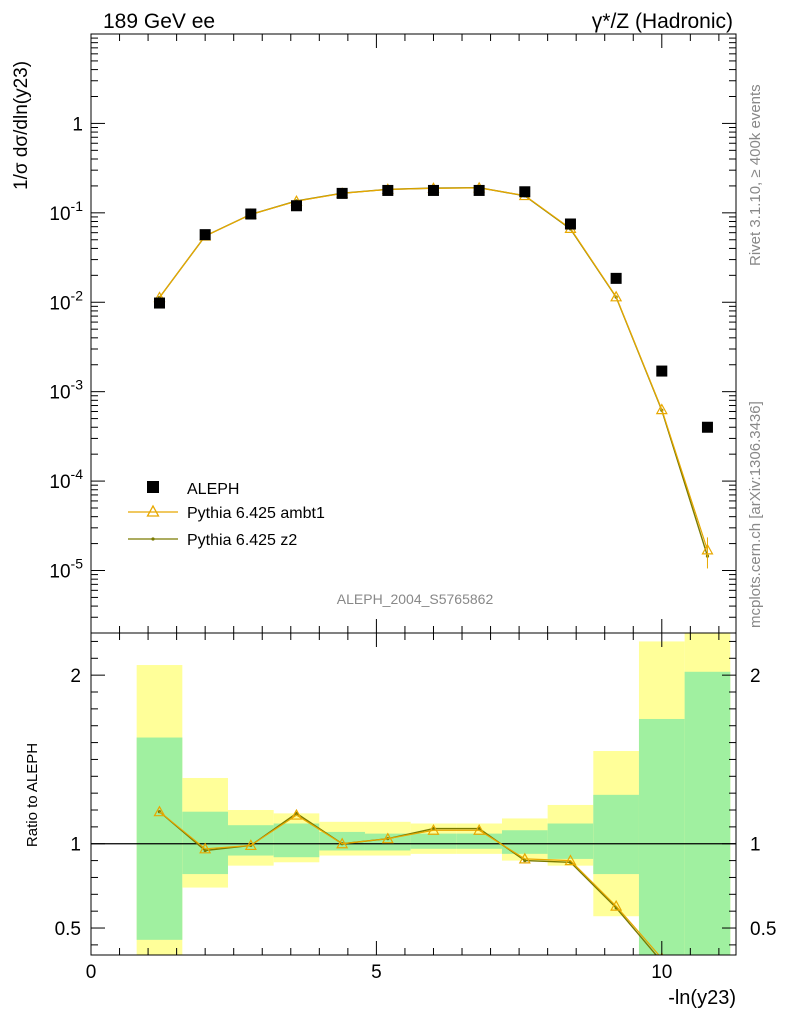 Image resolution: width=786 pixels, height=1024 pixels. What do you see at coordinates (409, 883) in the screenshot?
I see `ratio-ambt1-line` at bounding box center [409, 883].